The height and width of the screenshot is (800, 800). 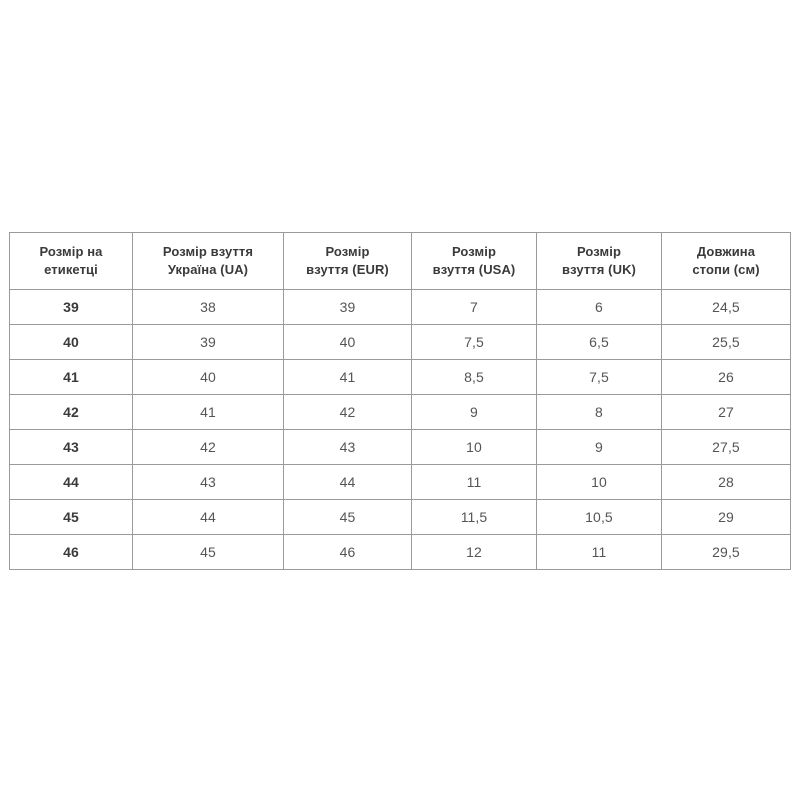 What do you see at coordinates (208, 307) in the screenshot?
I see `cell-ua: 38` at bounding box center [208, 307].